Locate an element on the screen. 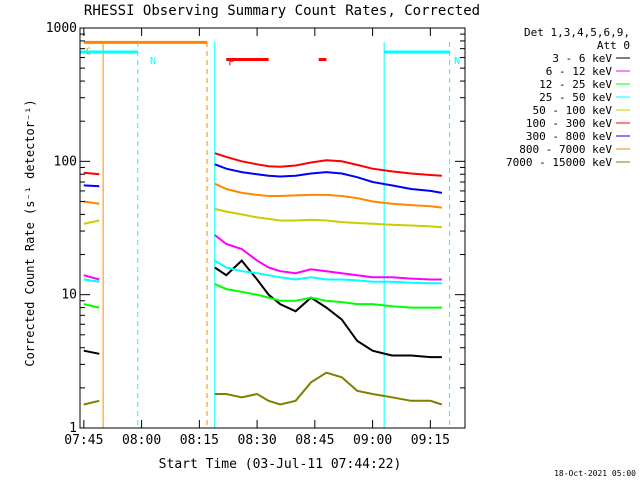 The image size is (640, 480). y-tick-label-2: 100 is located at coordinates (65, 161).